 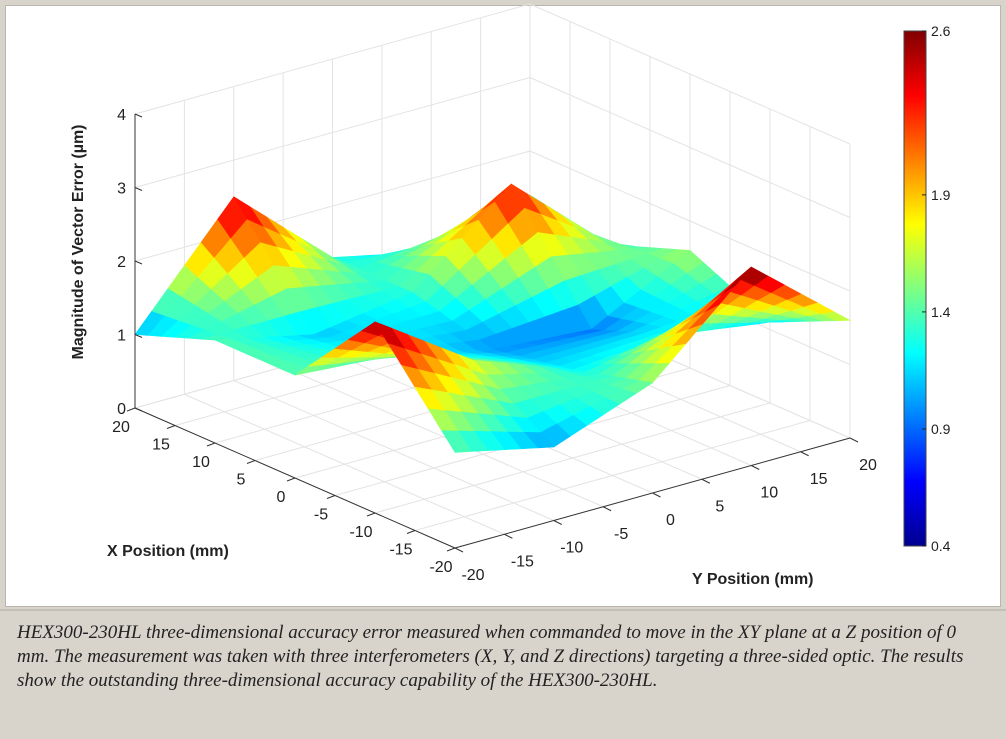 I want to click on y-tick-label: 20, so click(x=868, y=465).